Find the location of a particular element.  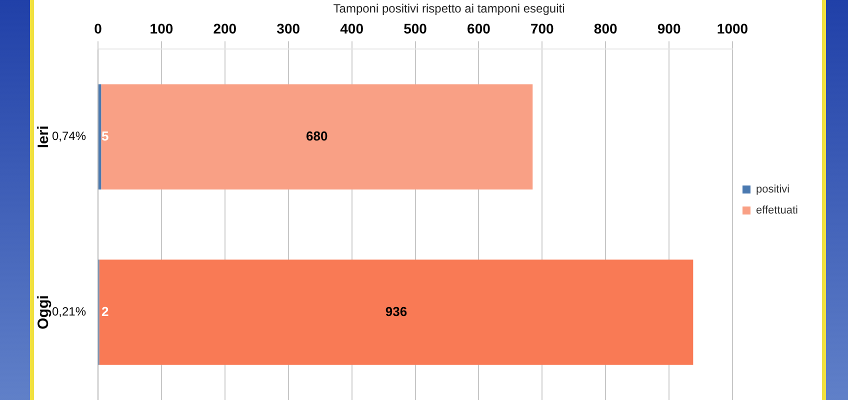

data-label: 5 is located at coordinates (105, 136).